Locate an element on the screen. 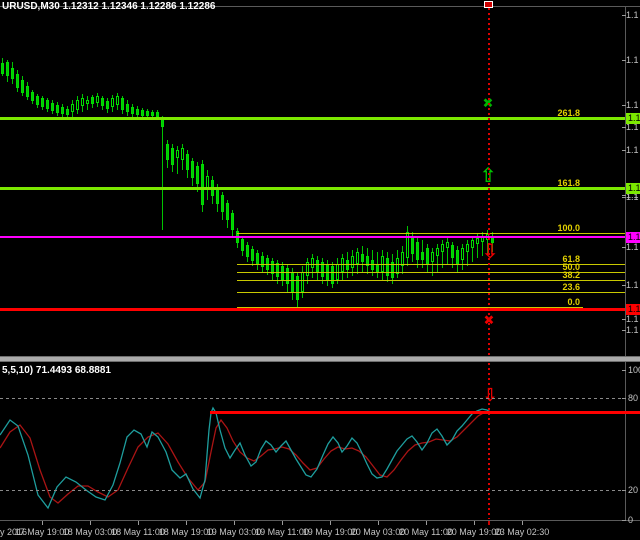  indicator-label: 5,5,10) 71.4493 68.8881 is located at coordinates (56, 370).